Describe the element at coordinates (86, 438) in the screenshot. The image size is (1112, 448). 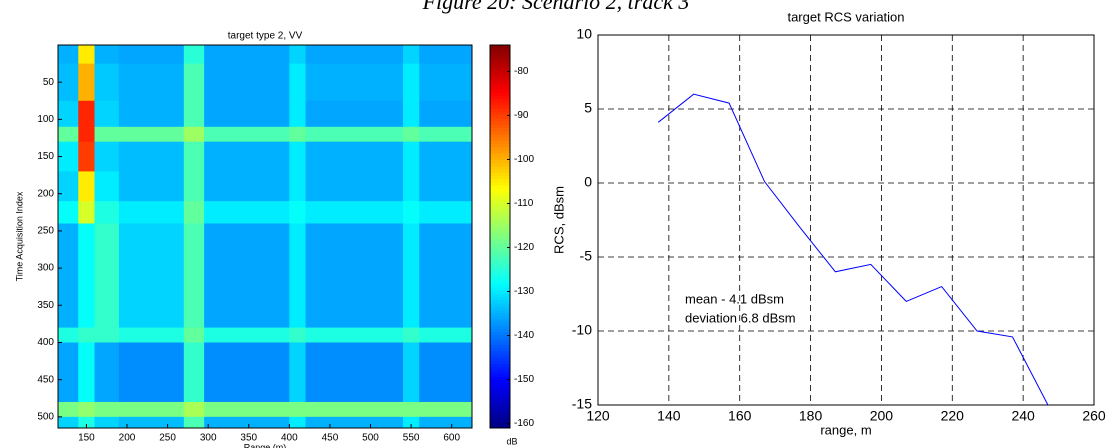
I see `x-tick-label: 150` at that location.